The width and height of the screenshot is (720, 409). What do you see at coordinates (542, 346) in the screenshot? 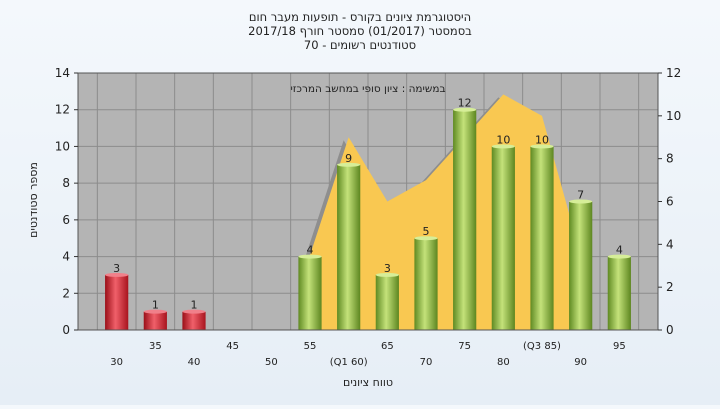
I see `x-tick-label: (Q3 85)` at bounding box center [542, 346].